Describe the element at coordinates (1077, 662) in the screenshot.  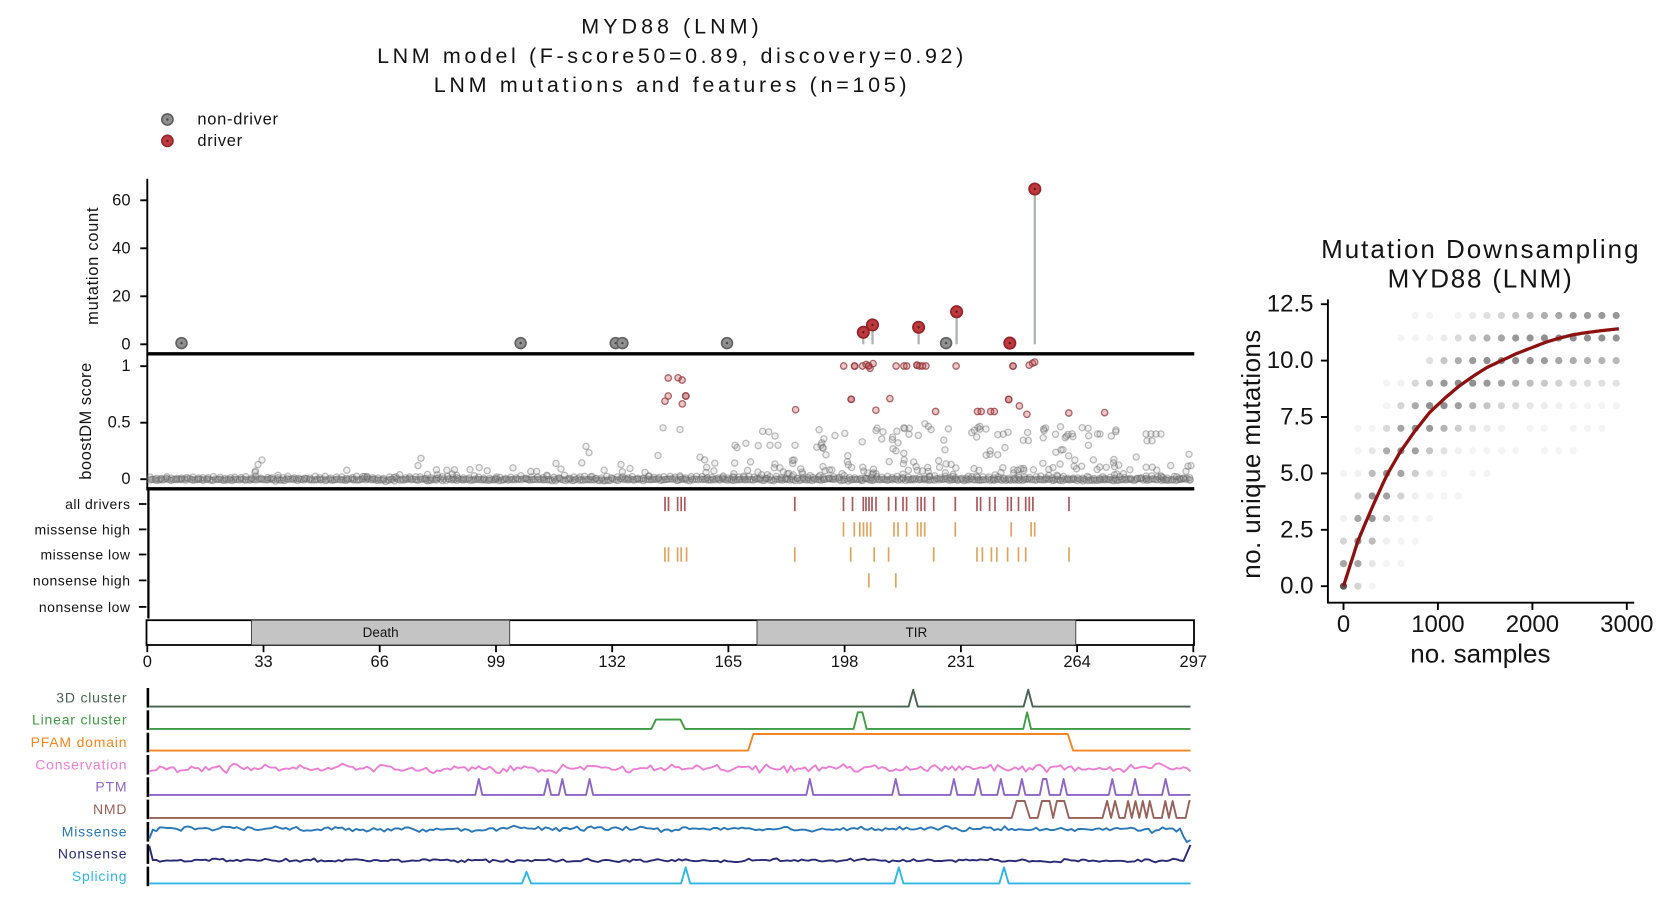
I see `svg-text: 264` at that location.